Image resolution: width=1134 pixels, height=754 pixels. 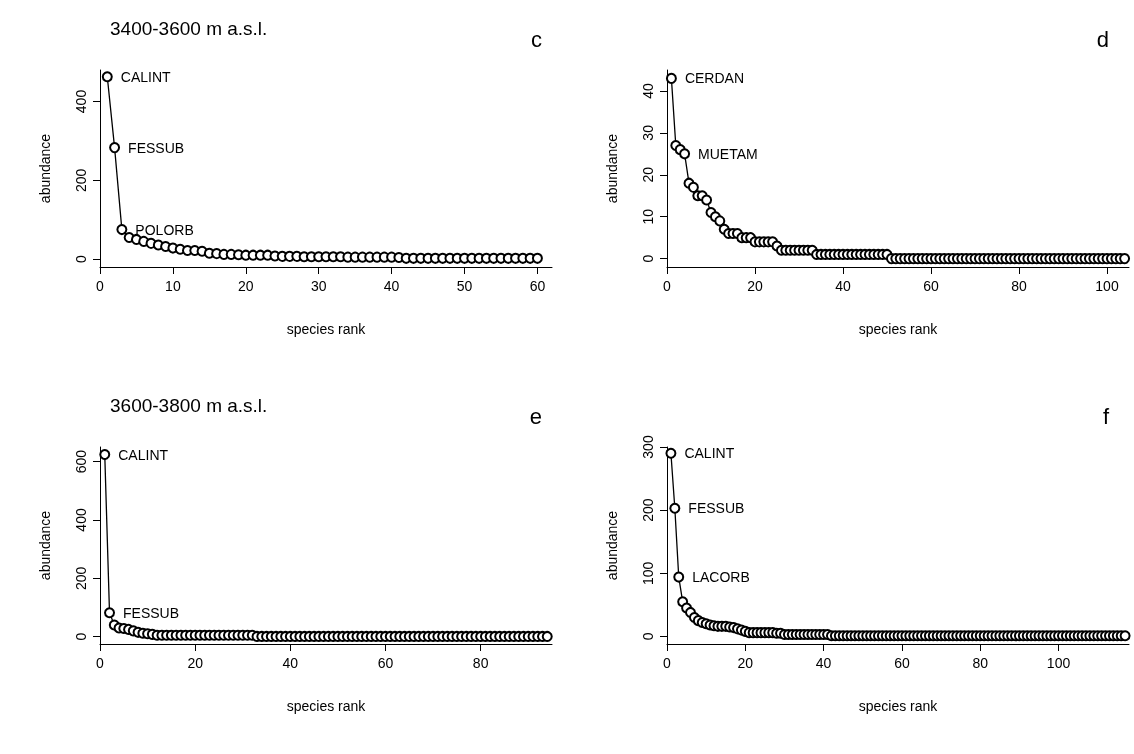 What do you see at coordinates (728, 153) in the screenshot?
I see `annotation: MUETAM` at bounding box center [728, 153].